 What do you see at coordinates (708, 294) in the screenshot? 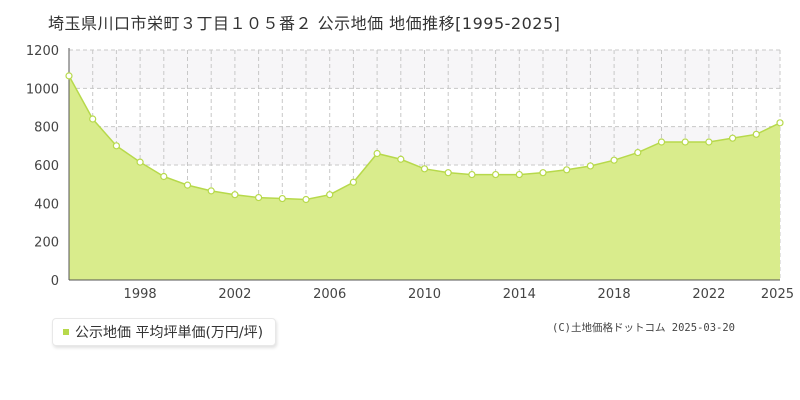
I see `x-tick-label: 2022` at bounding box center [708, 294].